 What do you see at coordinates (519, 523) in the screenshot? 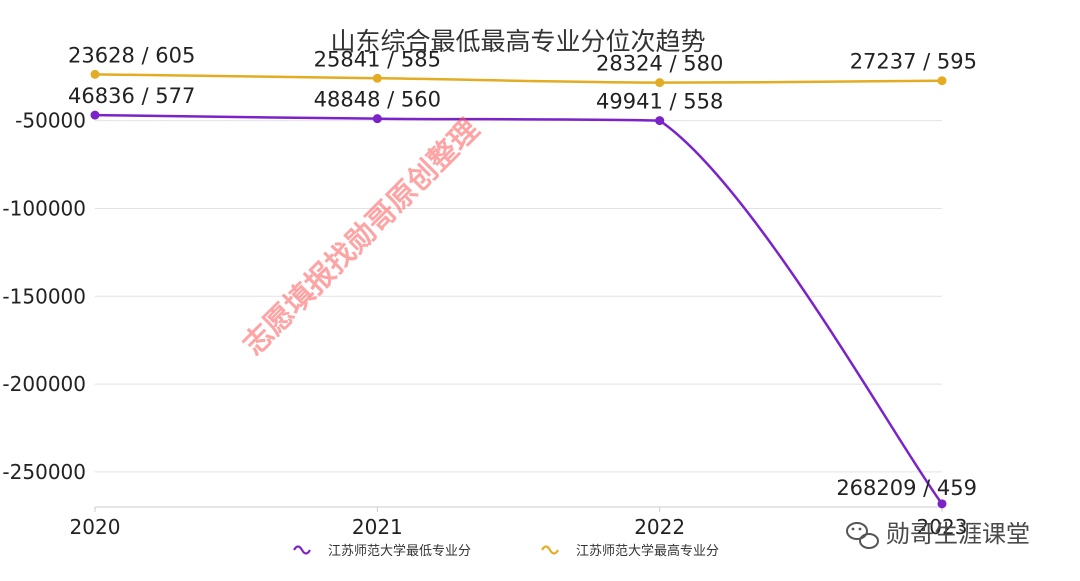
I see `x-axis: 2020 2021 2022 2023` at bounding box center [519, 523].